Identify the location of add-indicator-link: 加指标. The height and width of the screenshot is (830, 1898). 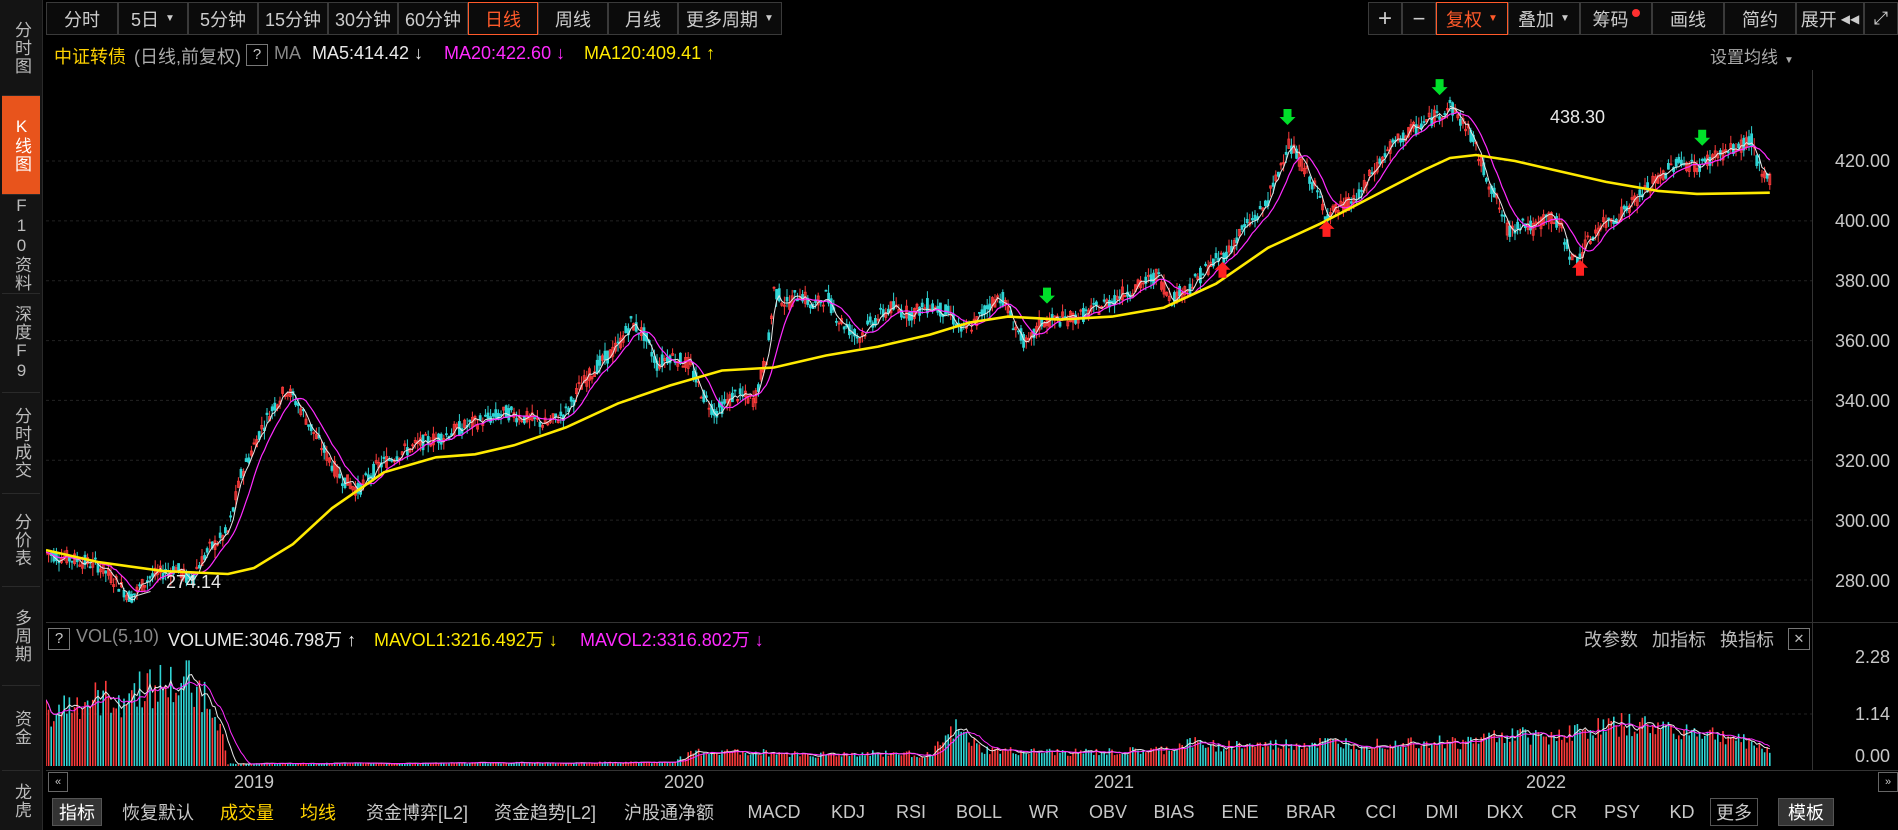
(1679, 640).